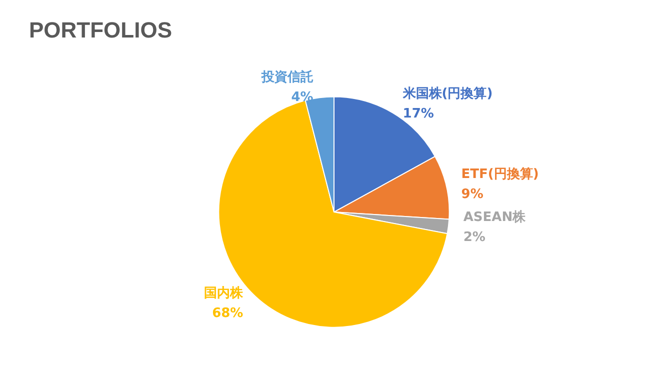 The image size is (668, 372). What do you see at coordinates (224, 293) in the screenshot?
I see `slice-label: 国内株` at bounding box center [224, 293].